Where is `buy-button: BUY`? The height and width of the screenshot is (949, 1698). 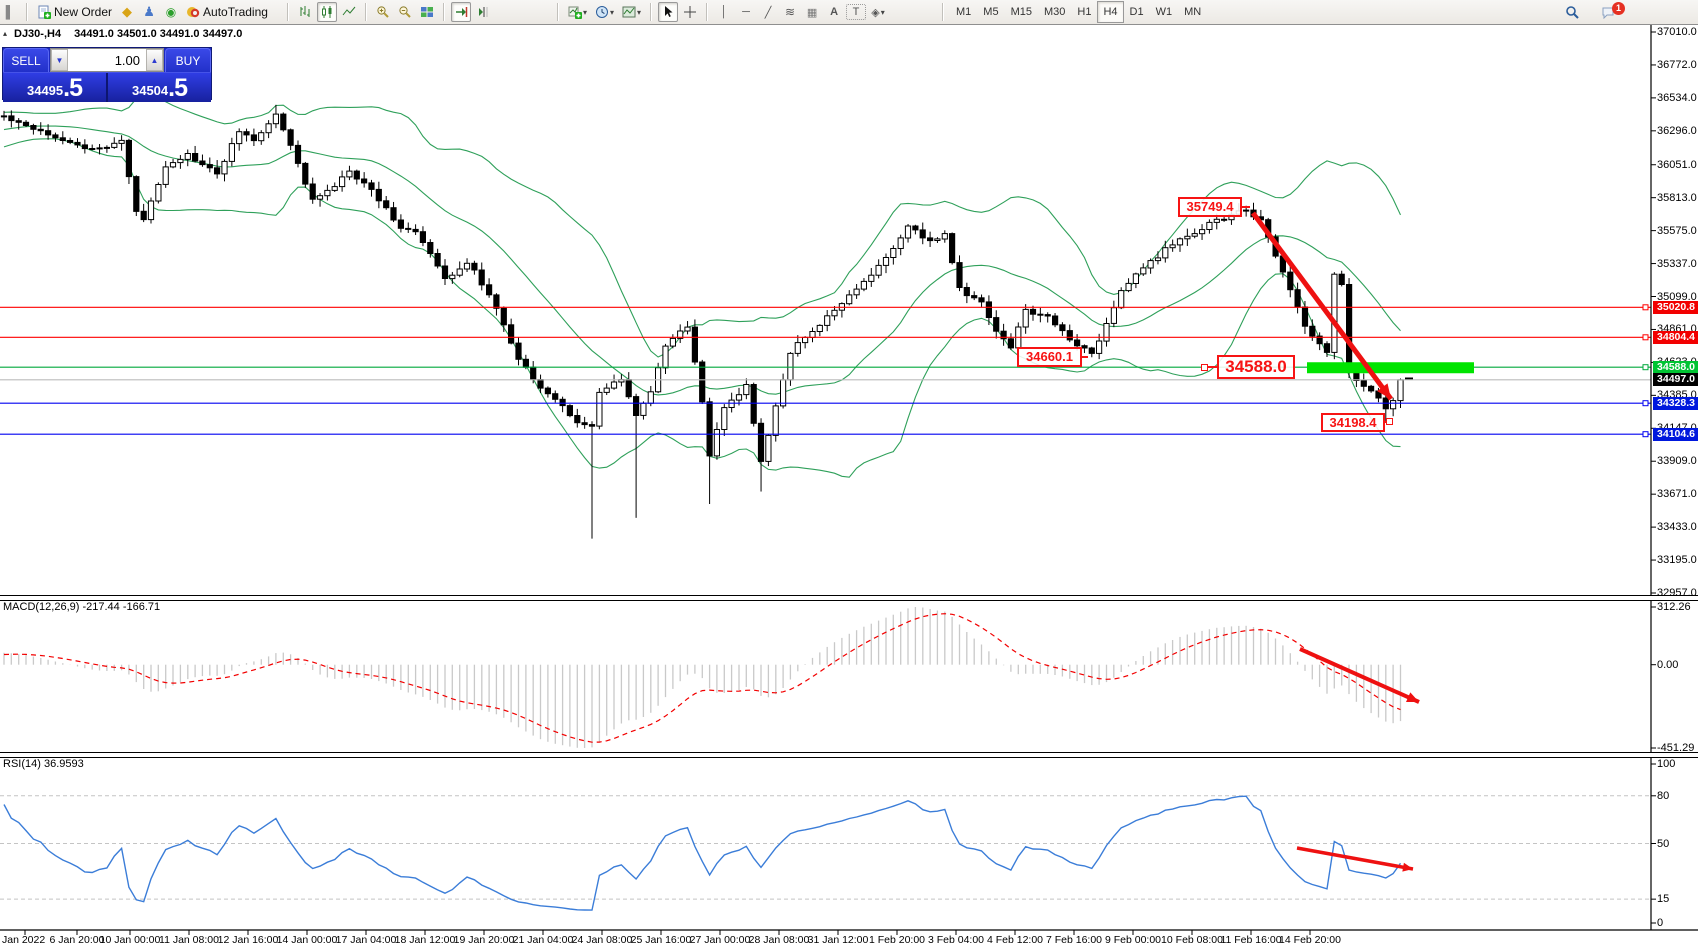 buy-button: BUY is located at coordinates (188, 60).